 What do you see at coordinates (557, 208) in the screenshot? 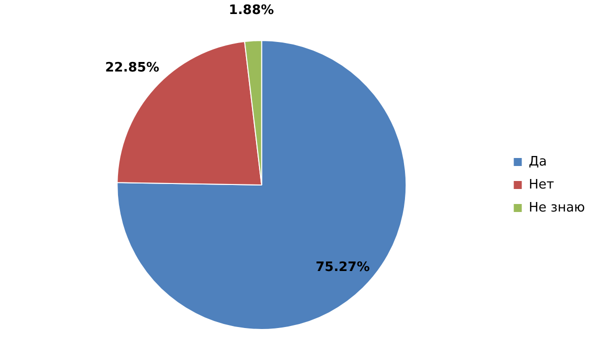
I see `legend-label: Не знаю` at bounding box center [557, 208].